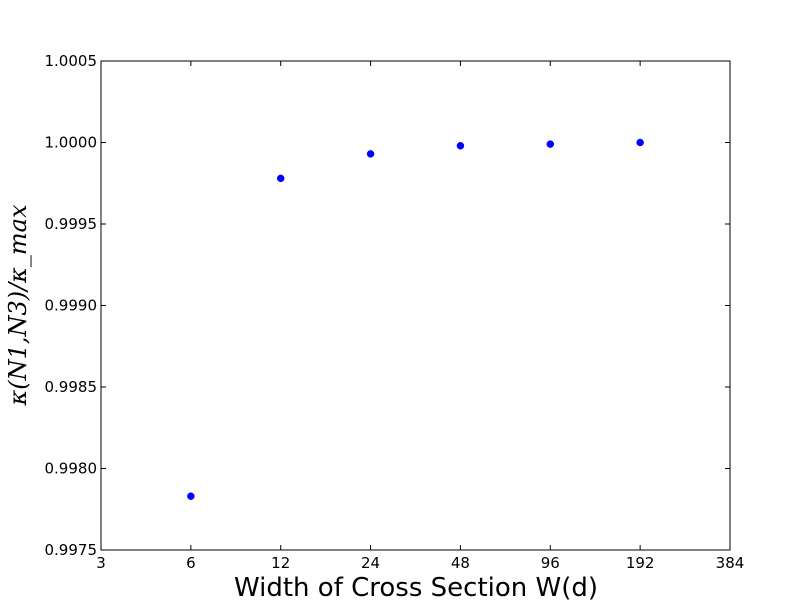 The height and width of the screenshot is (616, 812). I want to click on y-tick-label: 1.0005, so click(71, 61).